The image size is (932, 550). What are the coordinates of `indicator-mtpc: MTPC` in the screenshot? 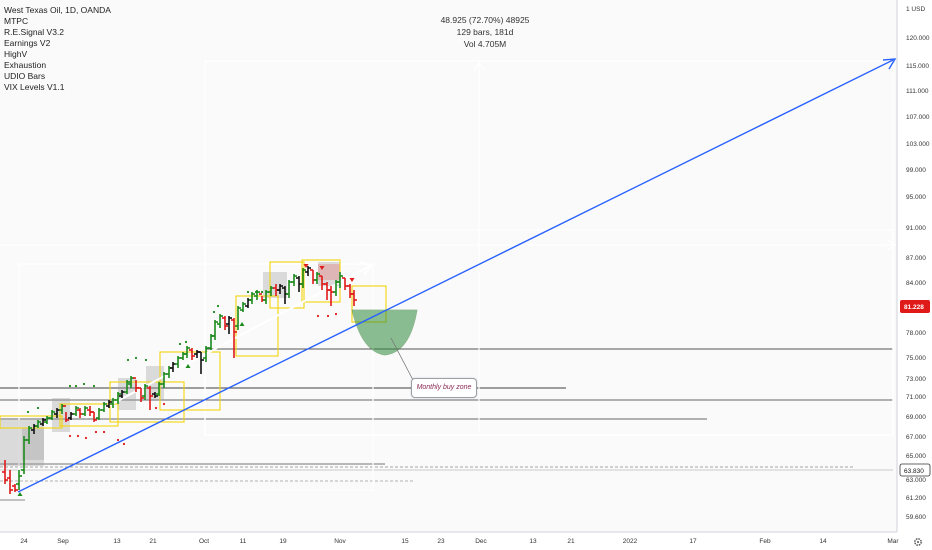 It's located at (16, 21).